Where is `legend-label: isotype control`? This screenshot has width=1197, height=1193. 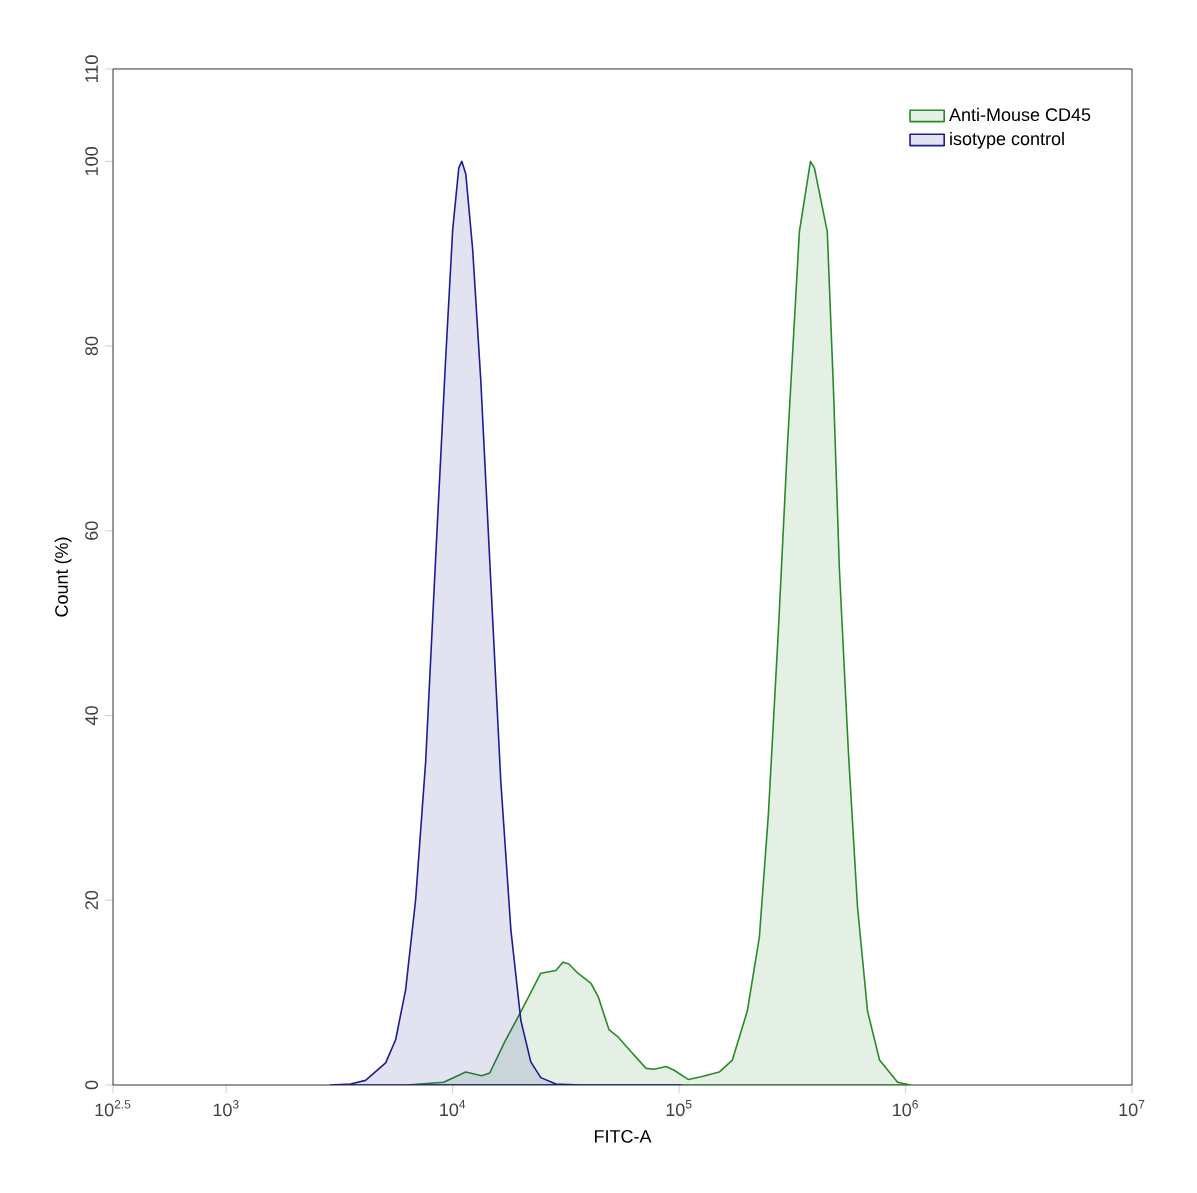
legend-label: isotype control is located at coordinates (1007, 140).